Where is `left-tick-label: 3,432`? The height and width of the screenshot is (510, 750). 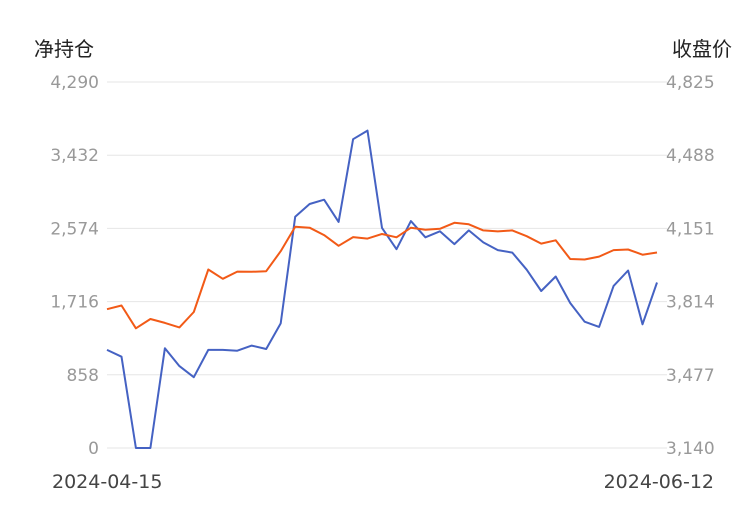
left-tick-label: 3,432 is located at coordinates (74, 156).